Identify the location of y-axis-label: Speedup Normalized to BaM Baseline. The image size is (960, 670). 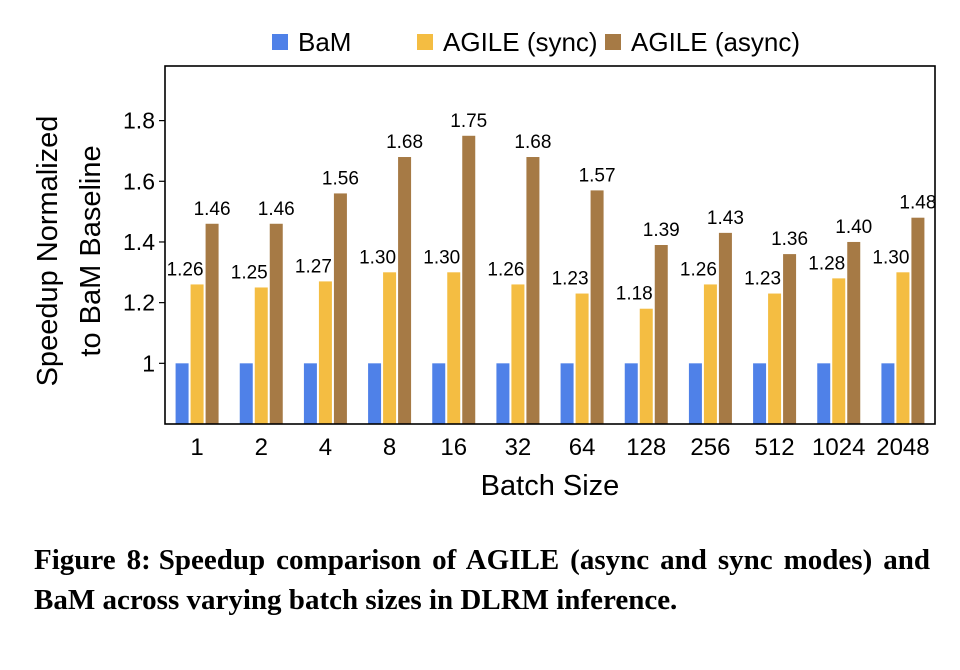
(69, 251).